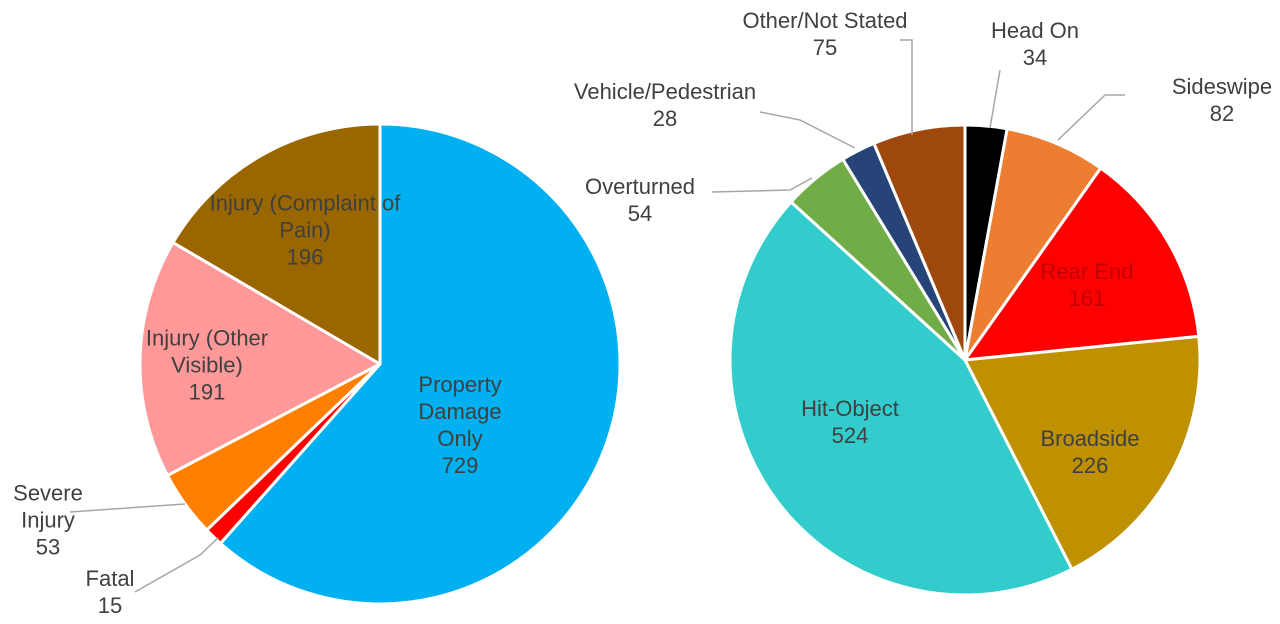  Describe the element at coordinates (665, 105) in the screenshot. I see `data-label: Vehicle/Pedestrian 28` at that location.